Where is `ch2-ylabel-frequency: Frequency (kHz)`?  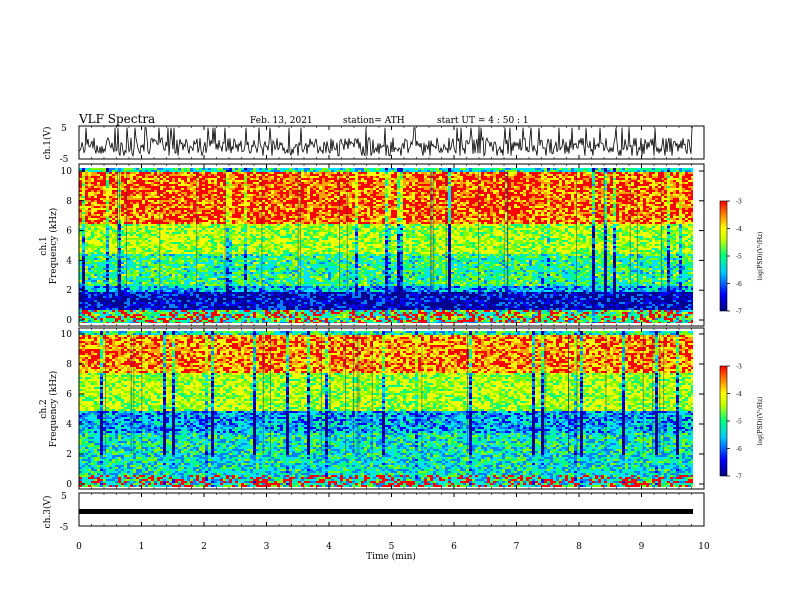
ch2-ylabel-frequency: Frequency (kHz) is located at coordinates (53, 409).